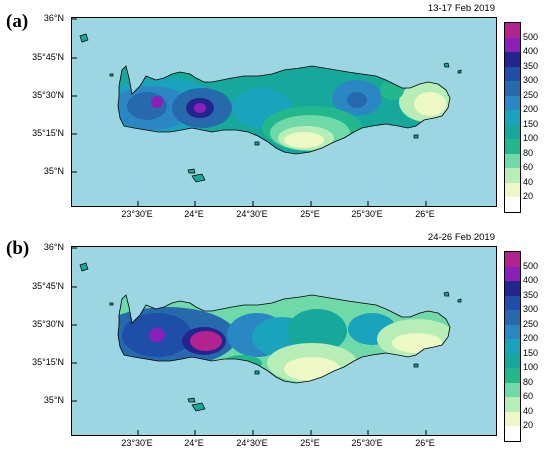 The height and width of the screenshot is (458, 550). I want to click on panel-letter: (a), so click(17, 21).